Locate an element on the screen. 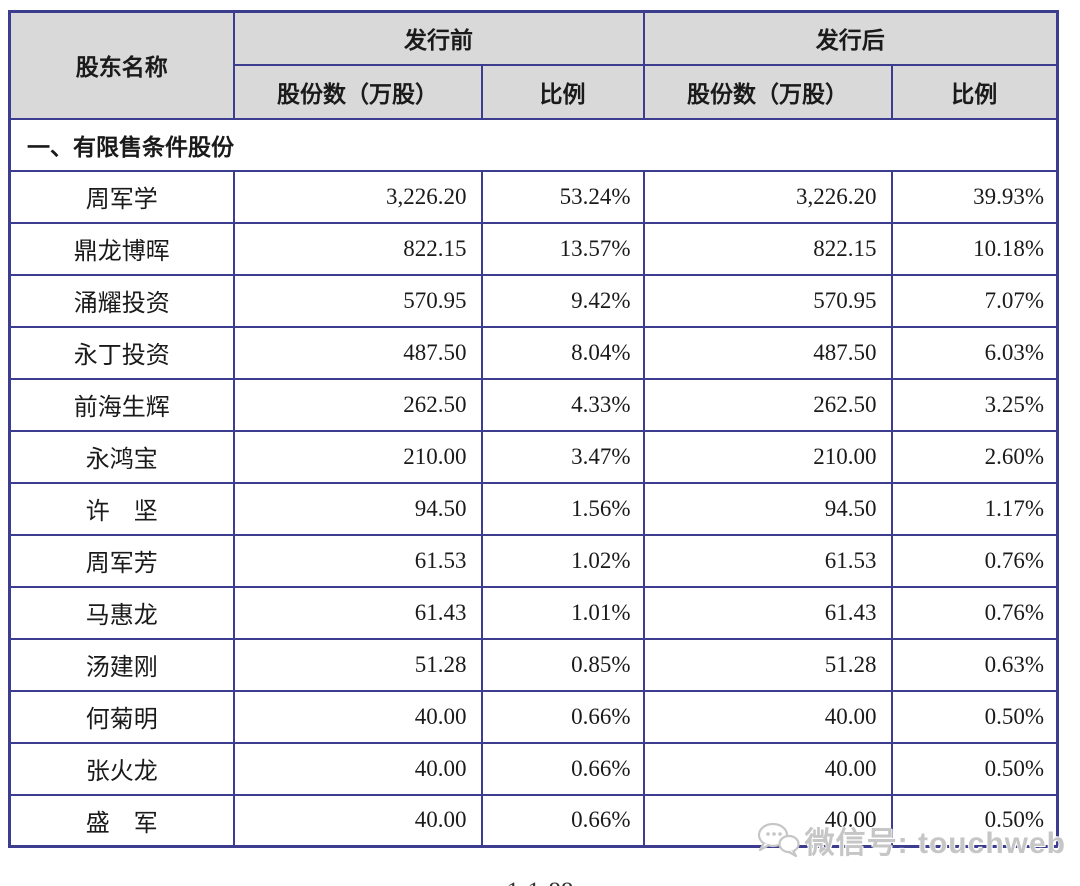  after-shares: 570.95 is located at coordinates (767, 300).